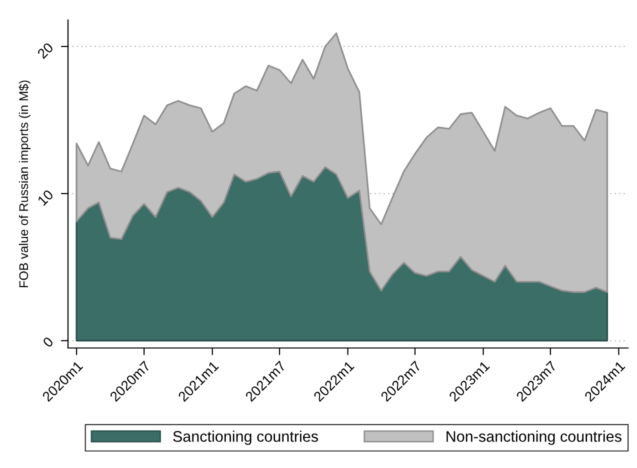 This screenshot has width=637, height=468. What do you see at coordinates (45, 51) in the screenshot?
I see `y-tick-label: 20` at bounding box center [45, 51].